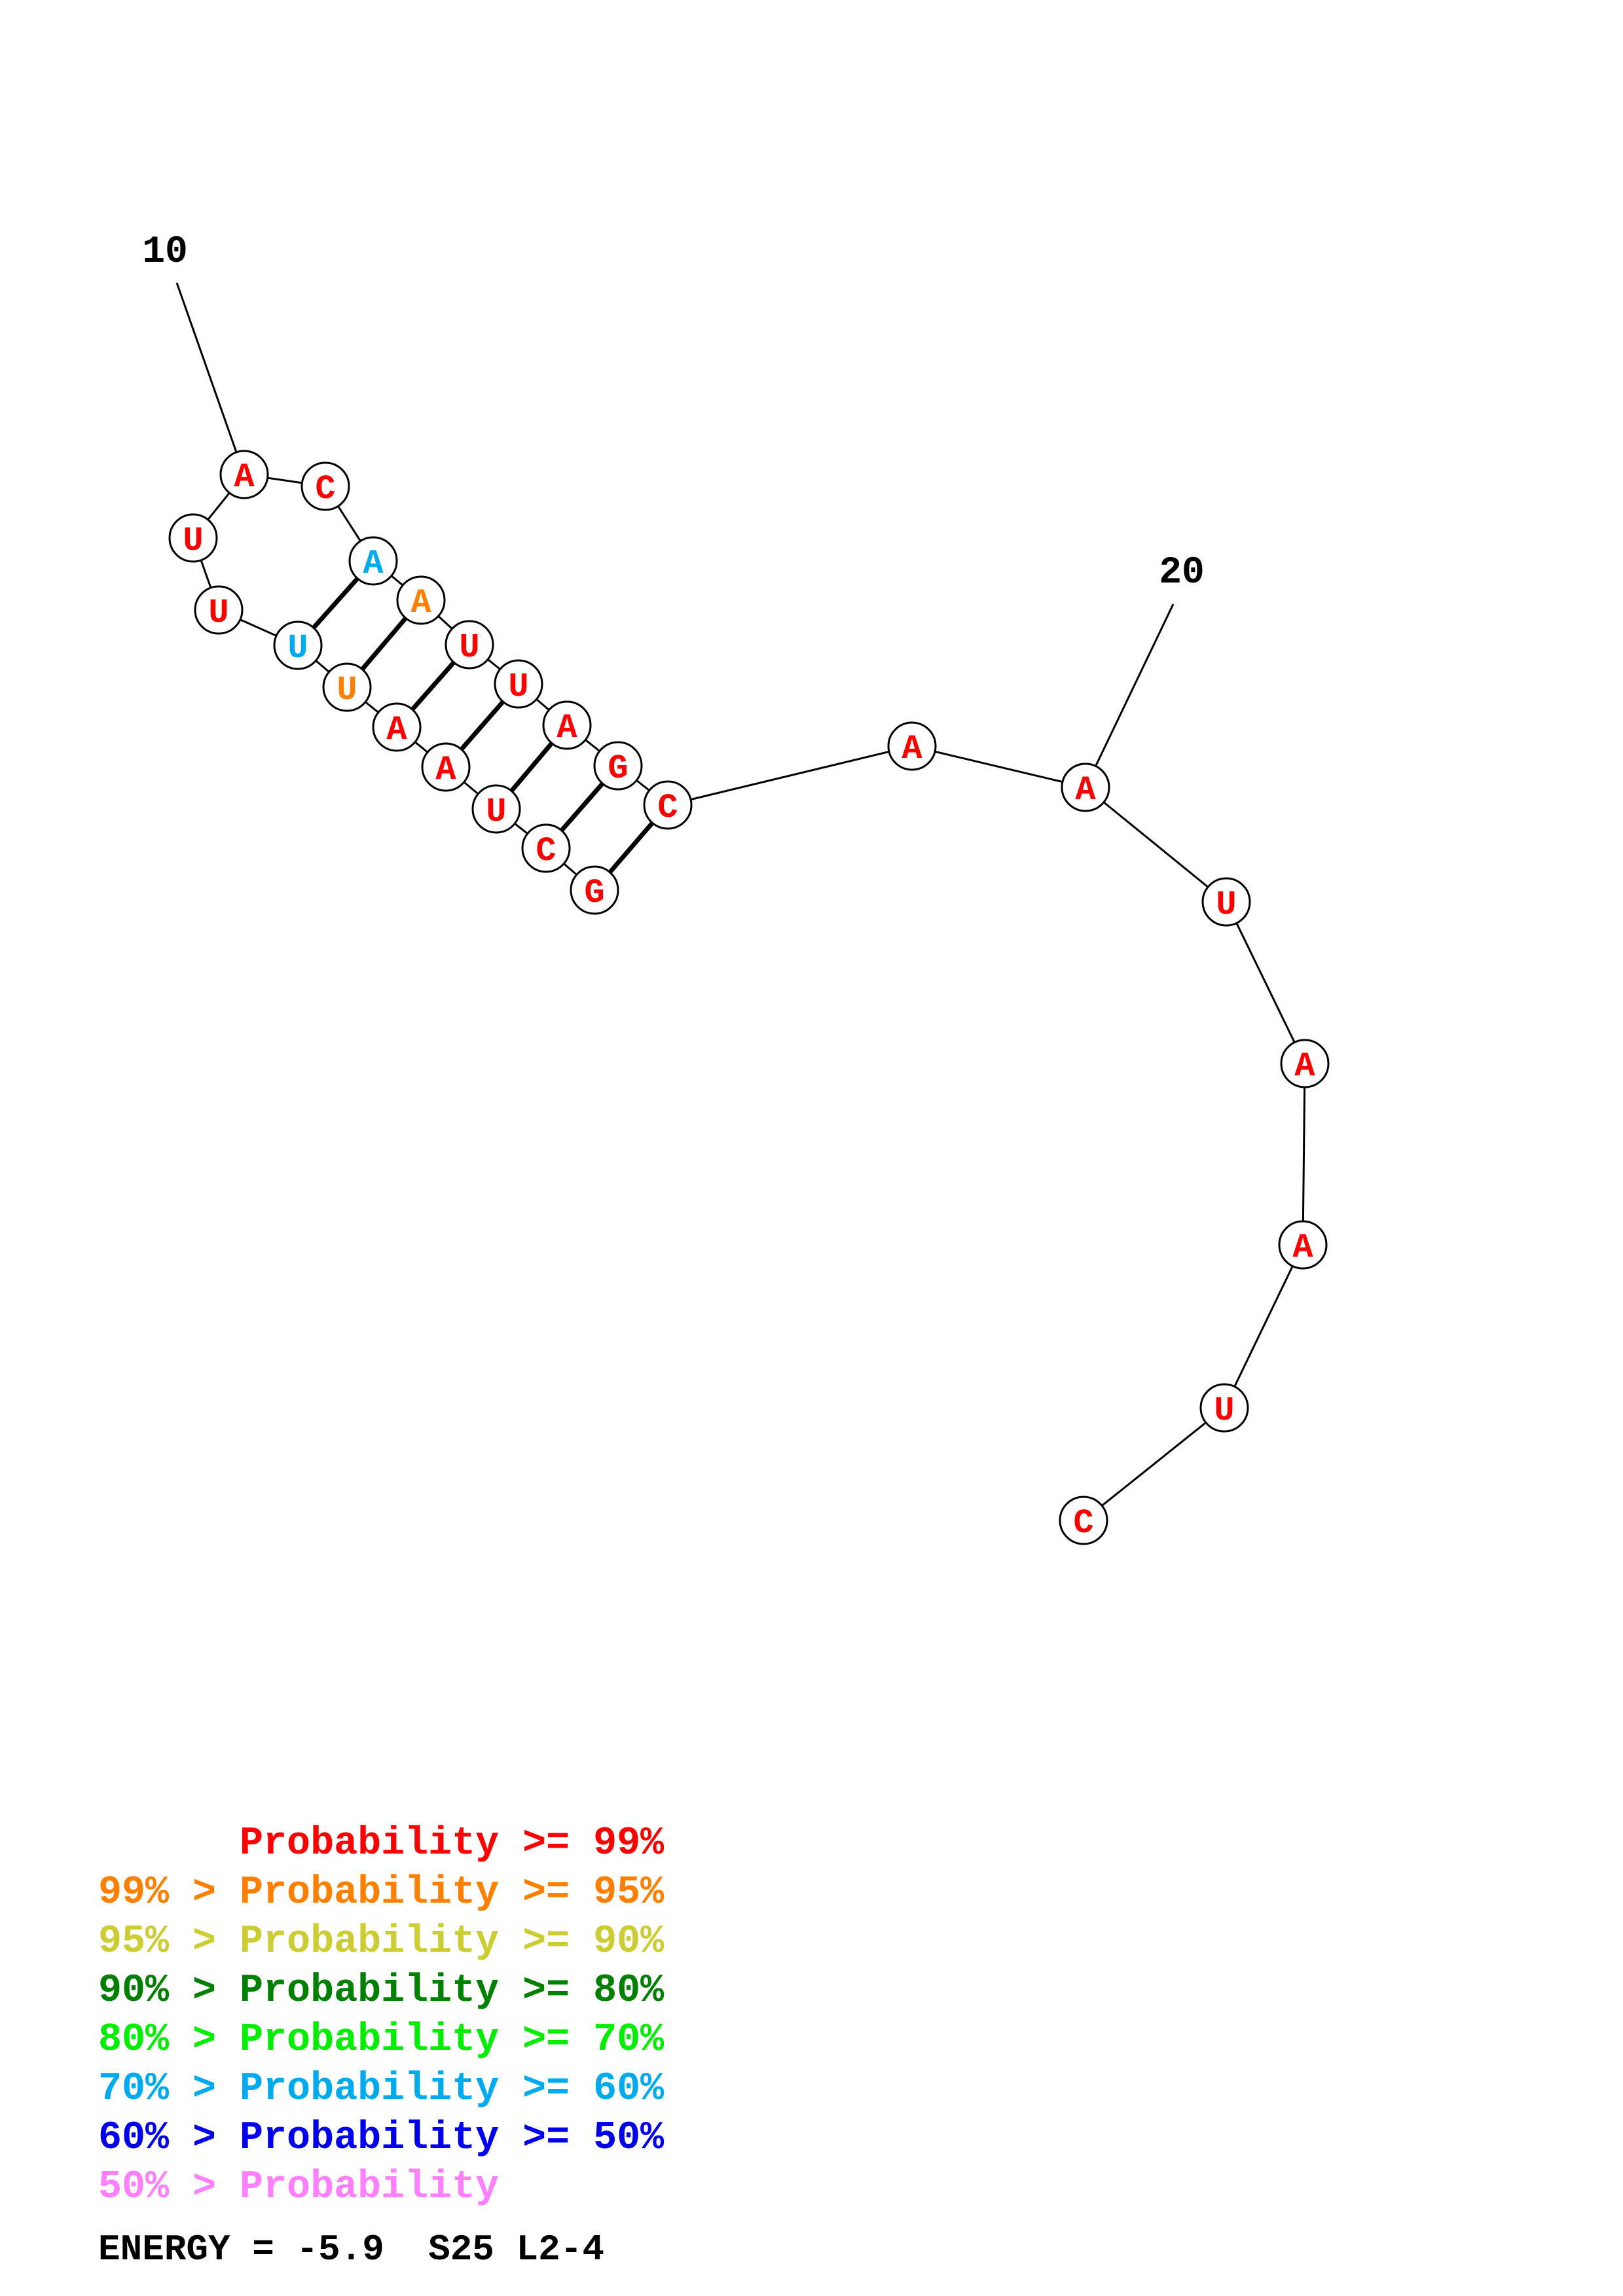 This screenshot has width=1623, height=2296. Describe the element at coordinates (452, 2040) in the screenshot. I see `legend-text: Probability >= 70%` at that location.